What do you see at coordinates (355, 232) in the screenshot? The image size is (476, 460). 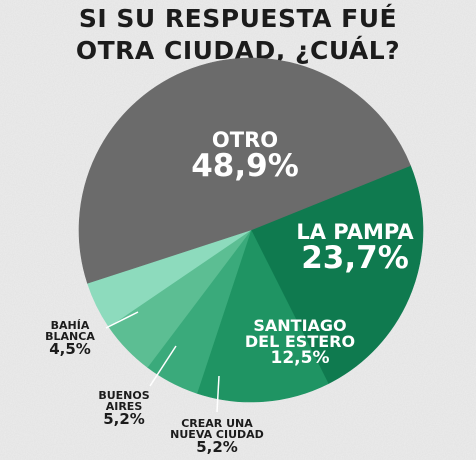 I see `slice-name-la-pampa-0: LA PAMPA` at bounding box center [355, 232].